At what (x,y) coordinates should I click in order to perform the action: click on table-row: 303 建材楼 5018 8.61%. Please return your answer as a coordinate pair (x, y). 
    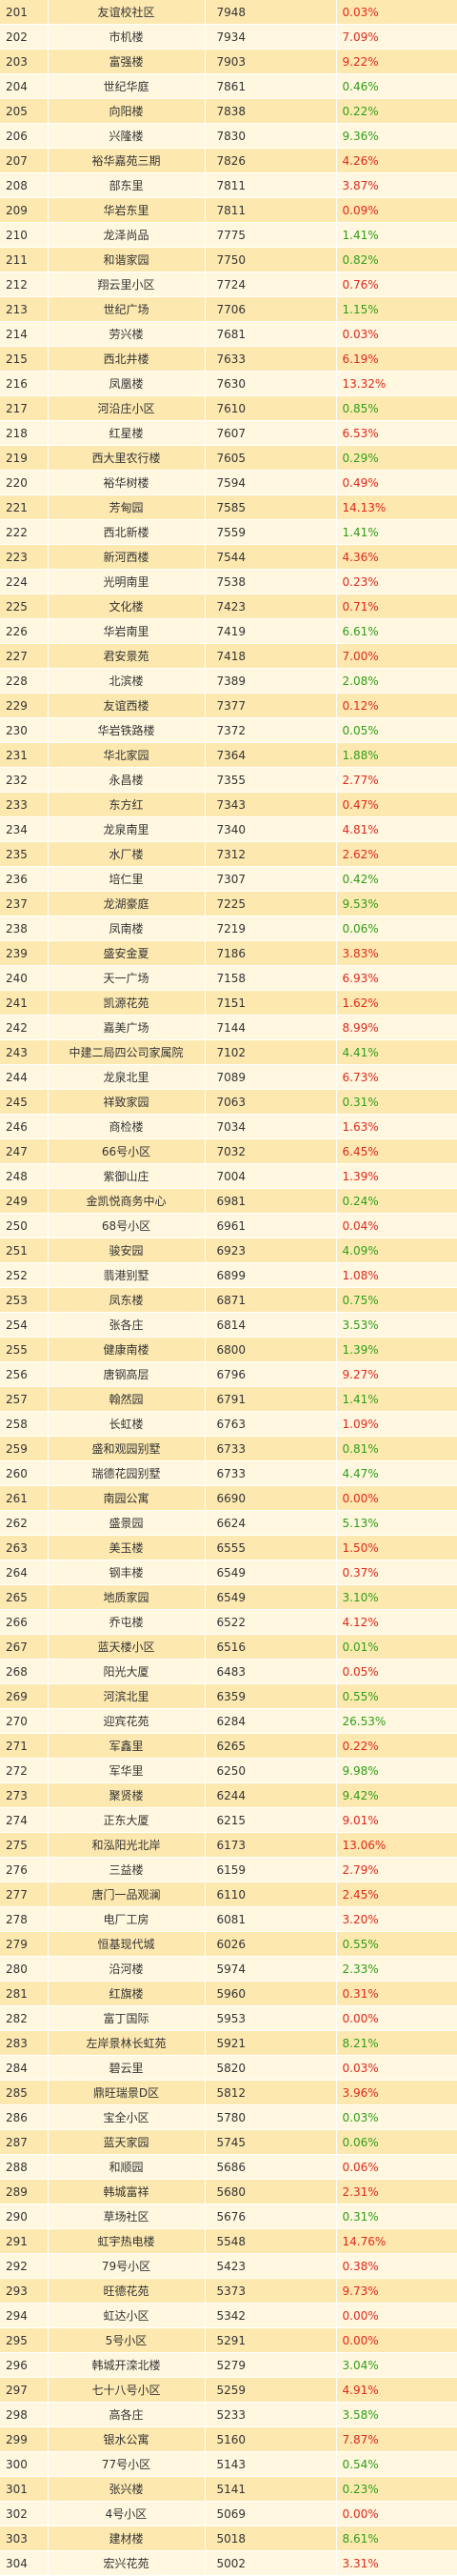
    Looking at the image, I should click on (228, 2539).